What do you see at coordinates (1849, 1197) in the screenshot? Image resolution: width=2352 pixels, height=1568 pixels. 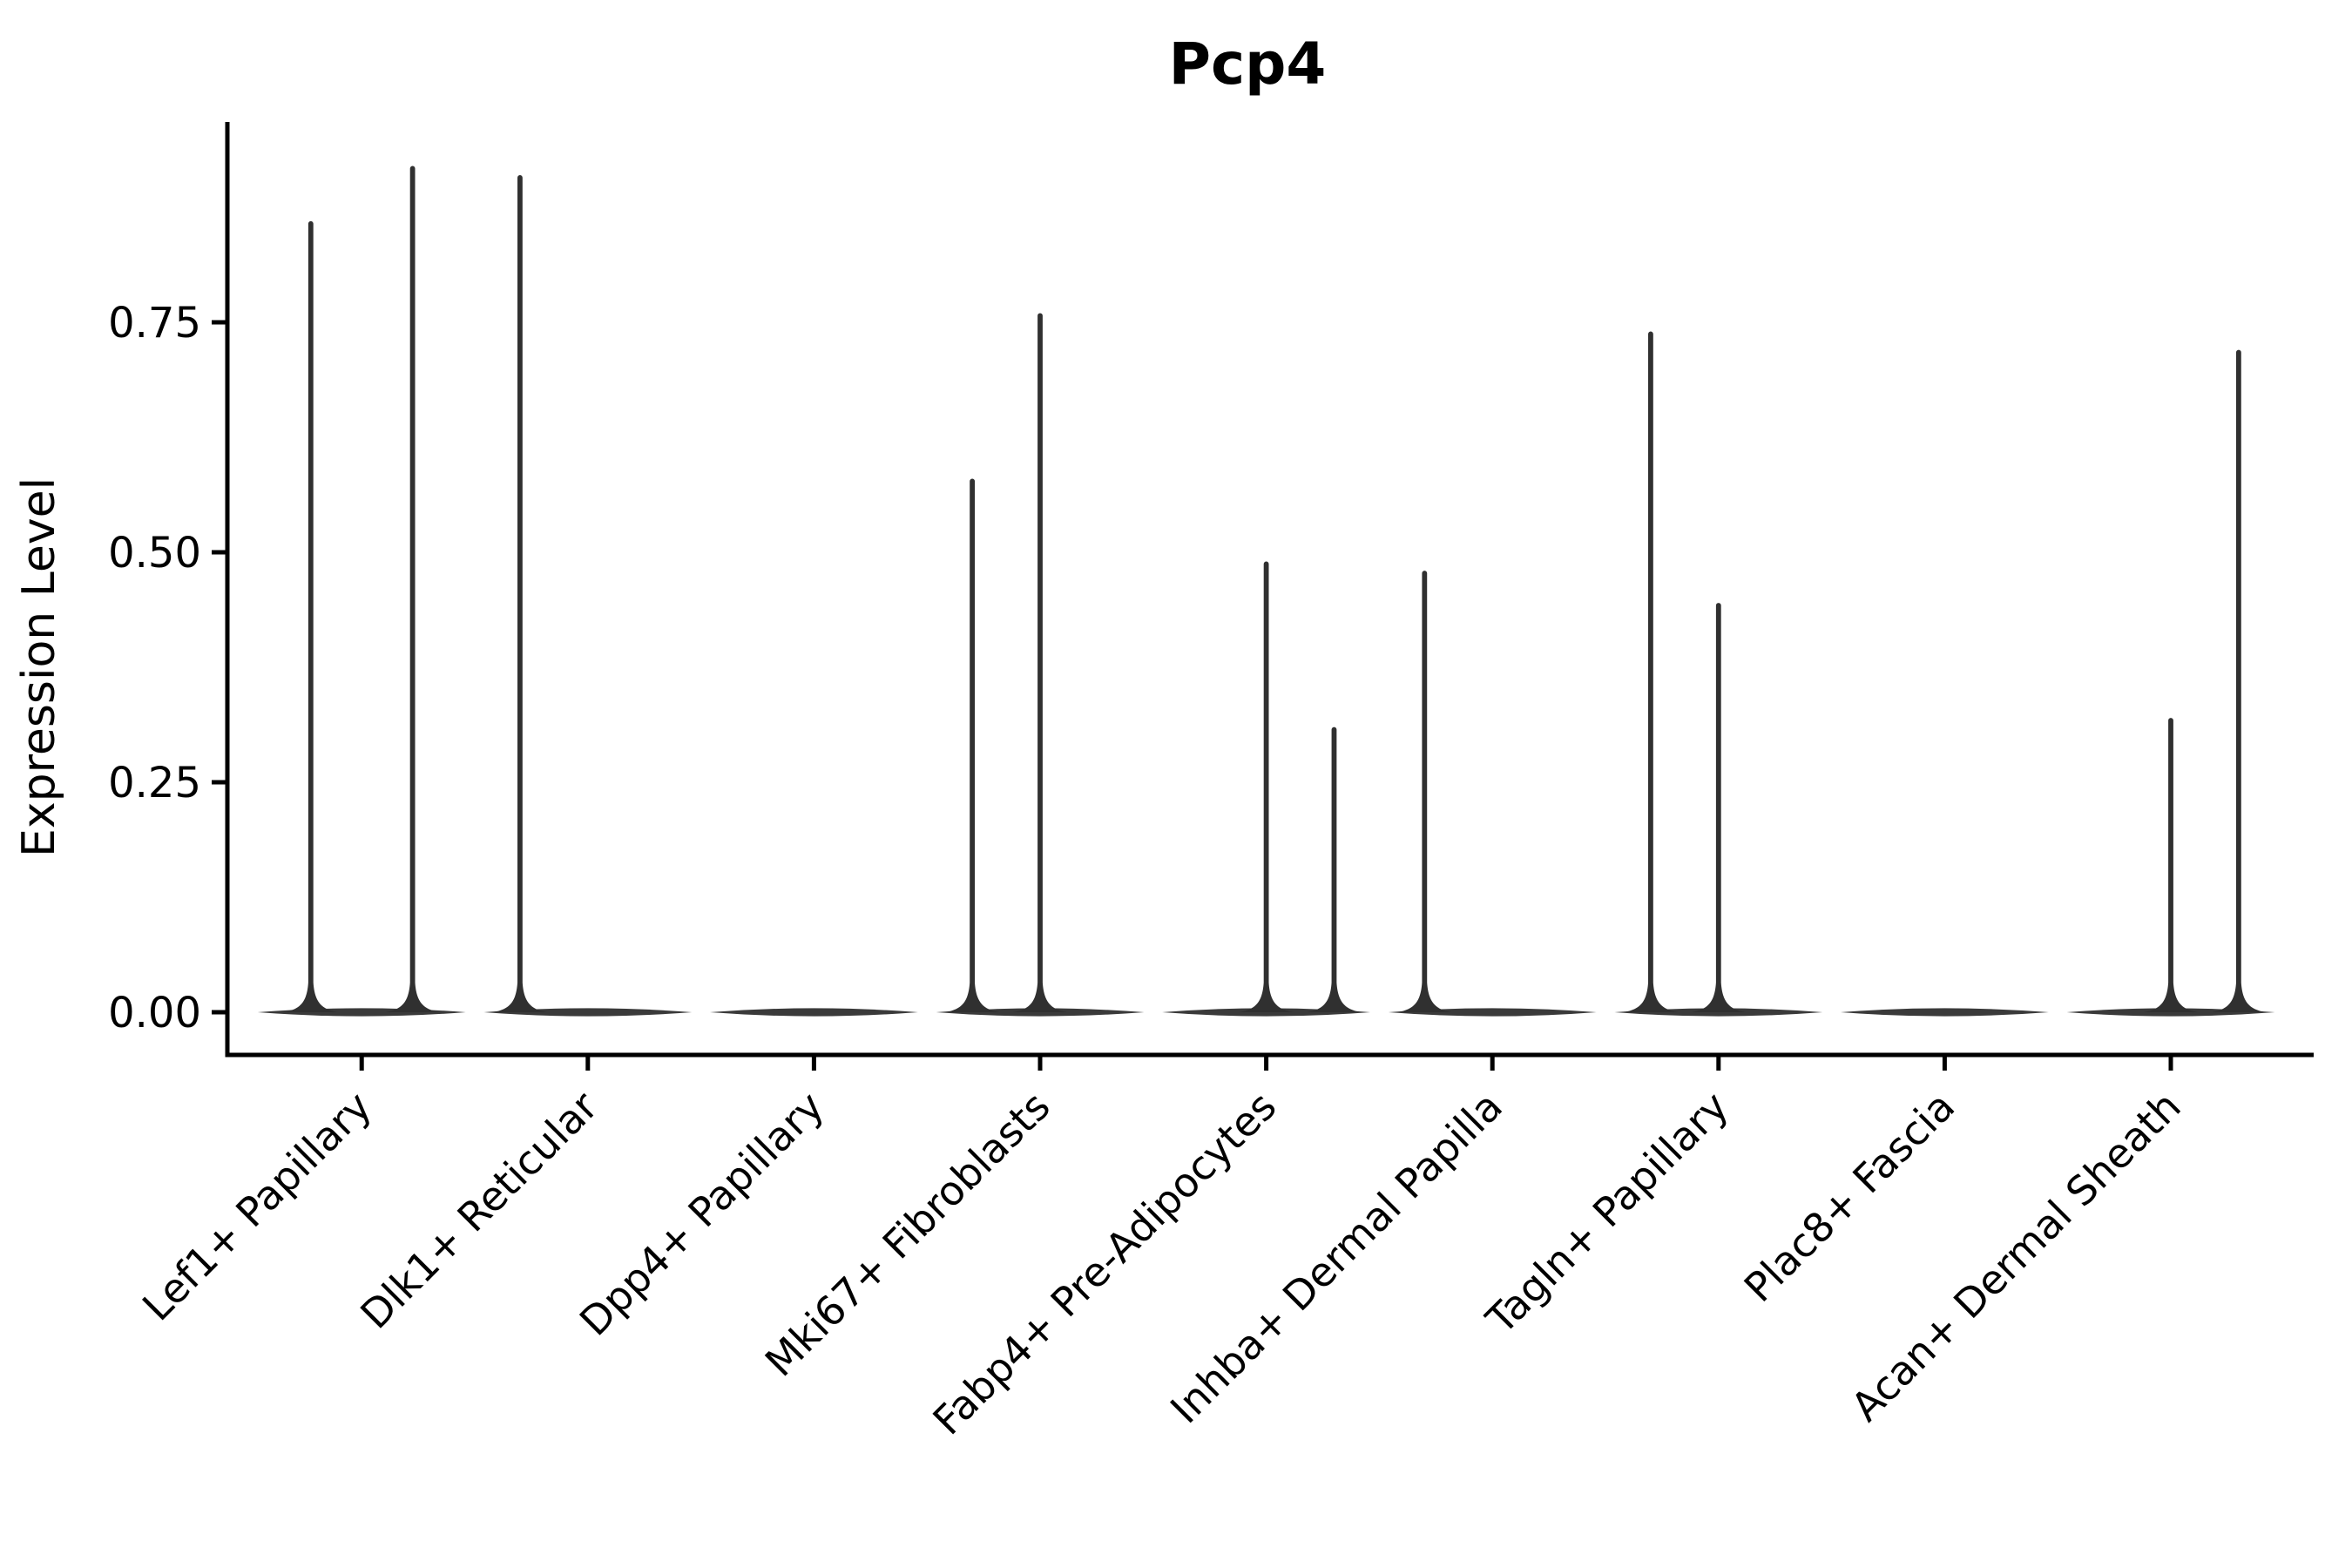 I see `x-tick-label: Plac8+ Fascia` at bounding box center [1849, 1197].